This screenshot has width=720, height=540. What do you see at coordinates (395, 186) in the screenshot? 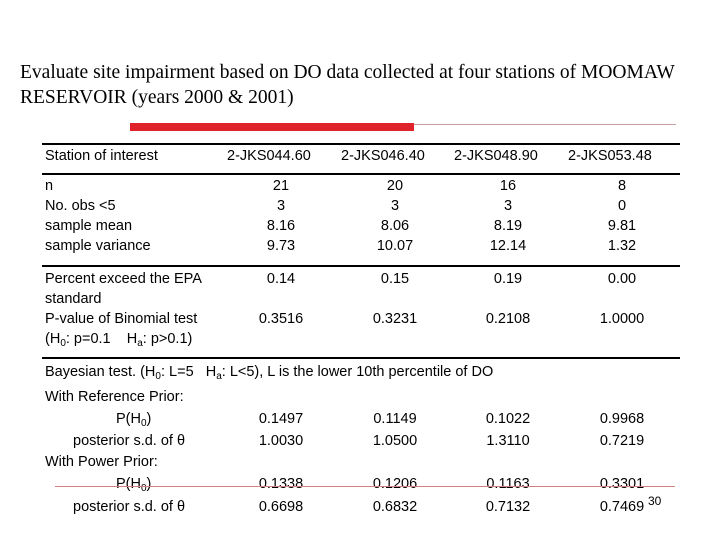
I see `cell: 20` at bounding box center [395, 186].